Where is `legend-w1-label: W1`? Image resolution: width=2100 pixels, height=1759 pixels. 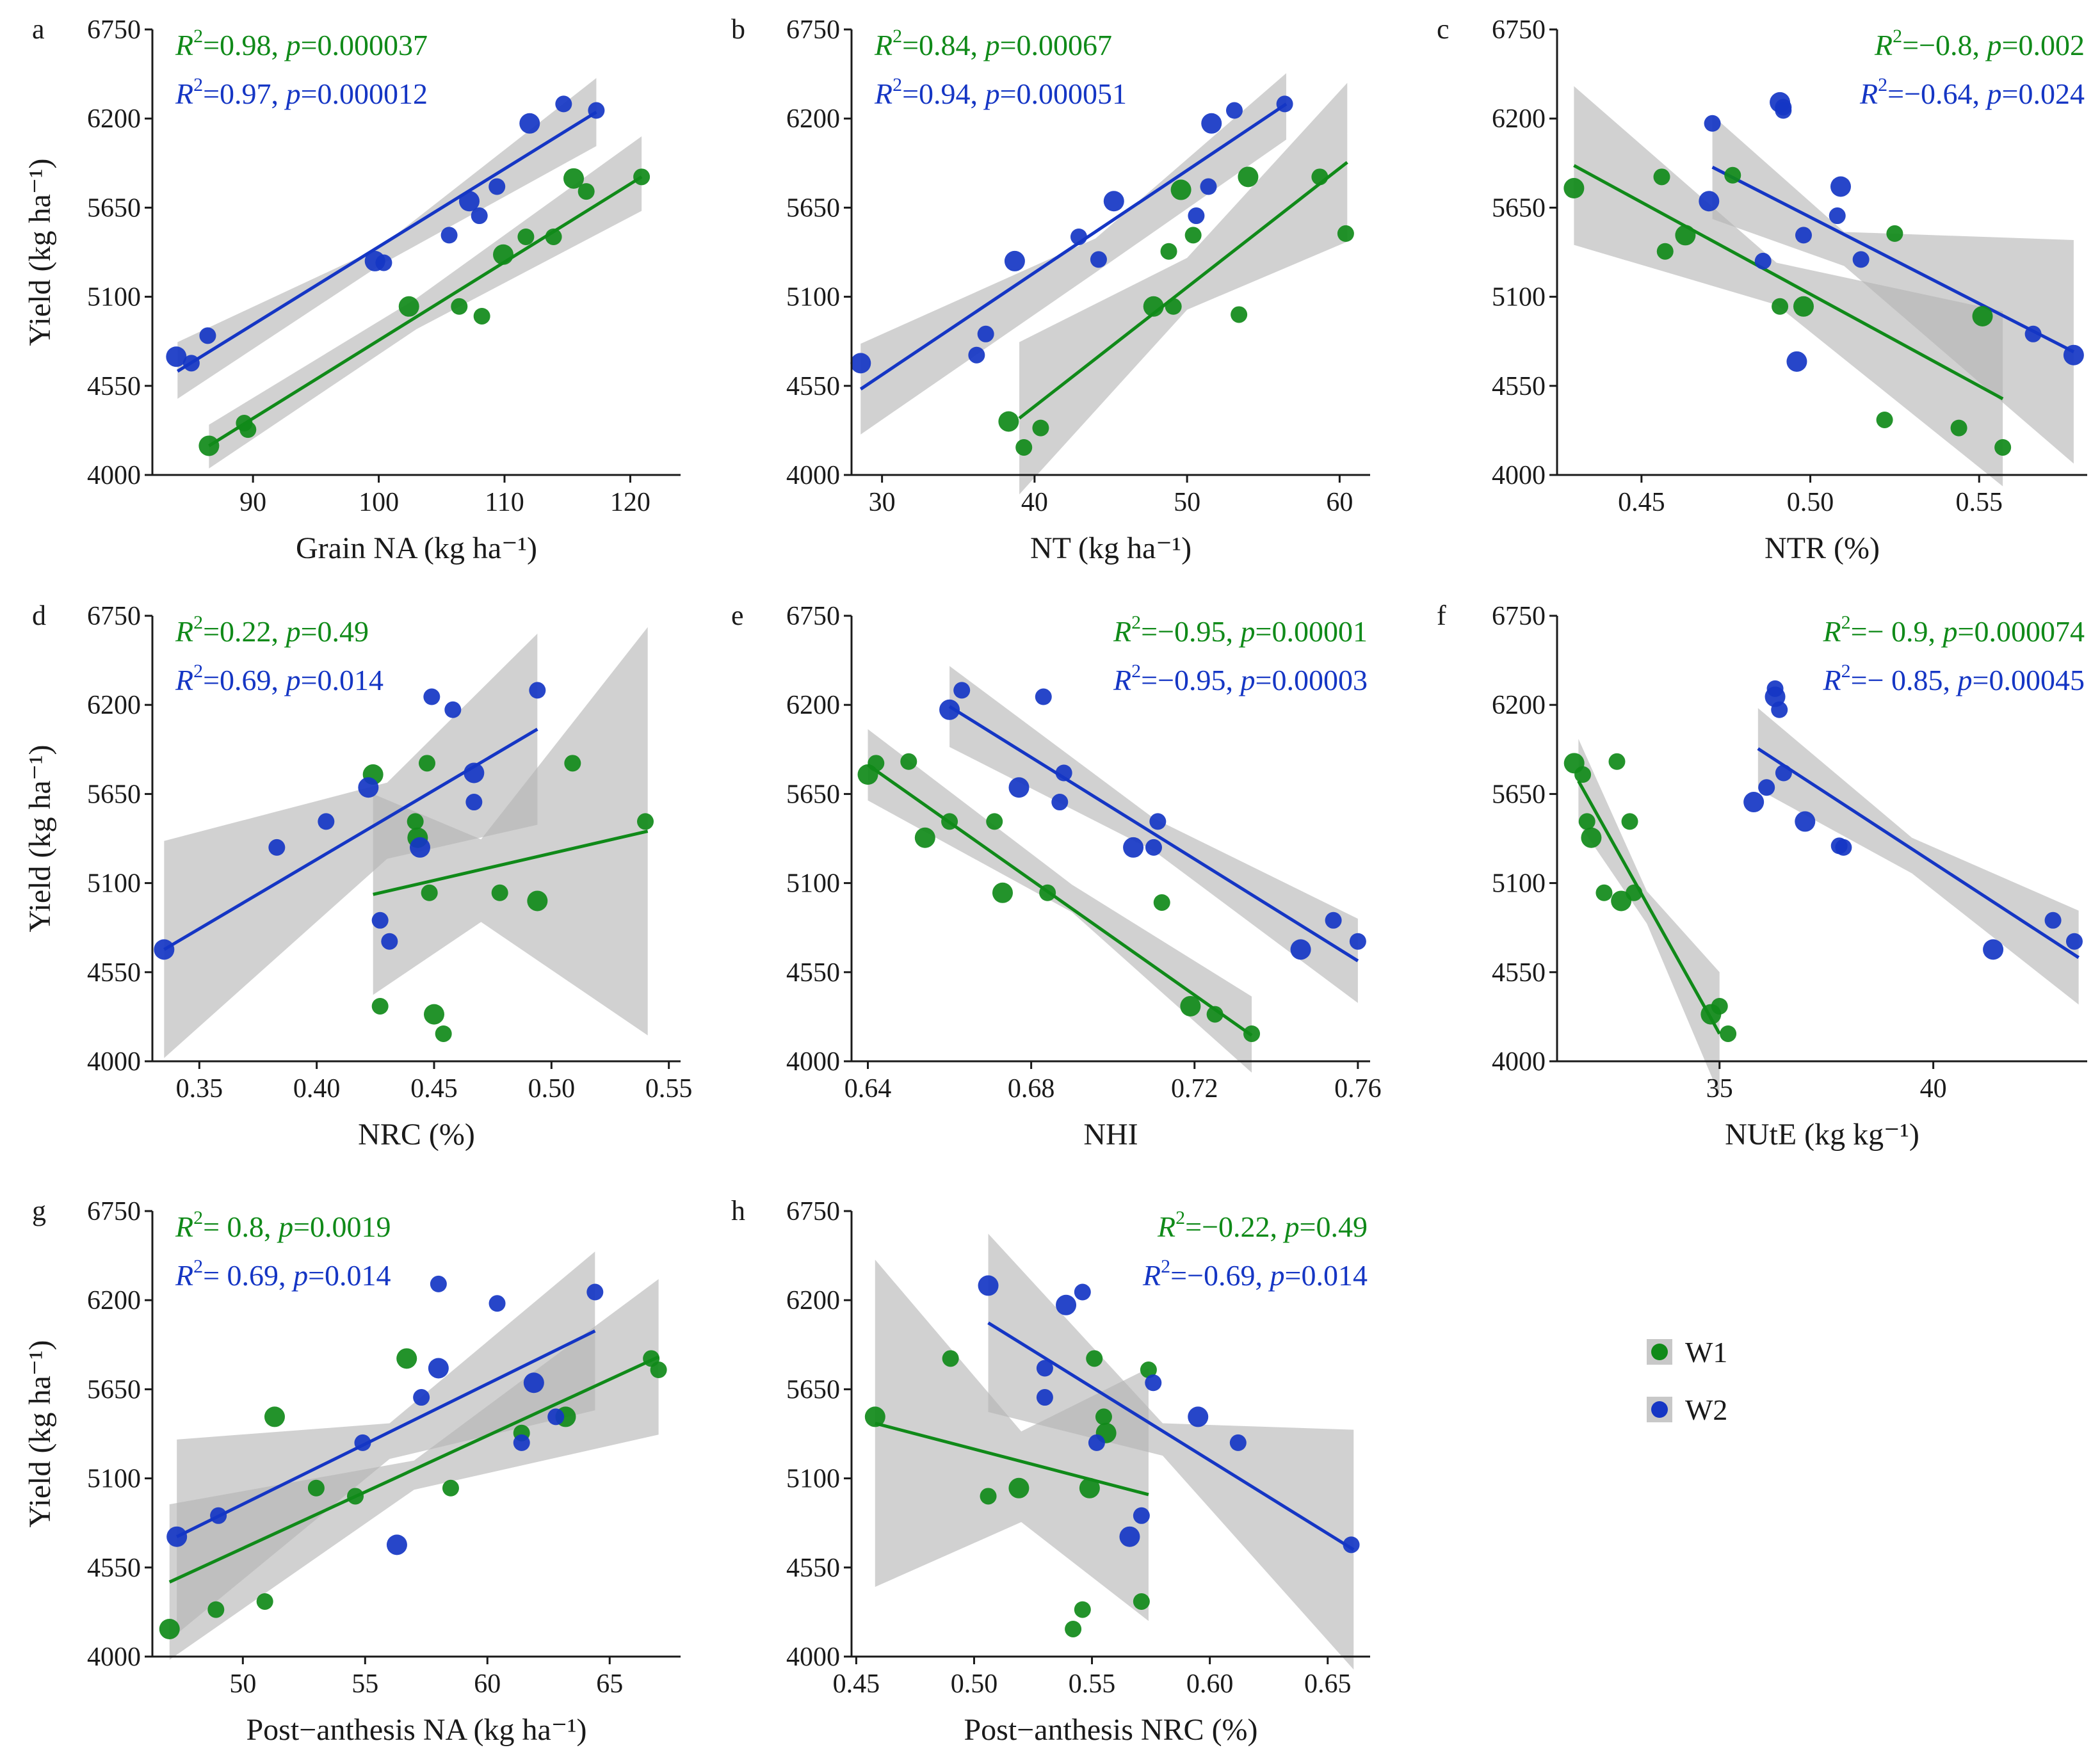 legend-w1-label: W1 is located at coordinates (1706, 1352).